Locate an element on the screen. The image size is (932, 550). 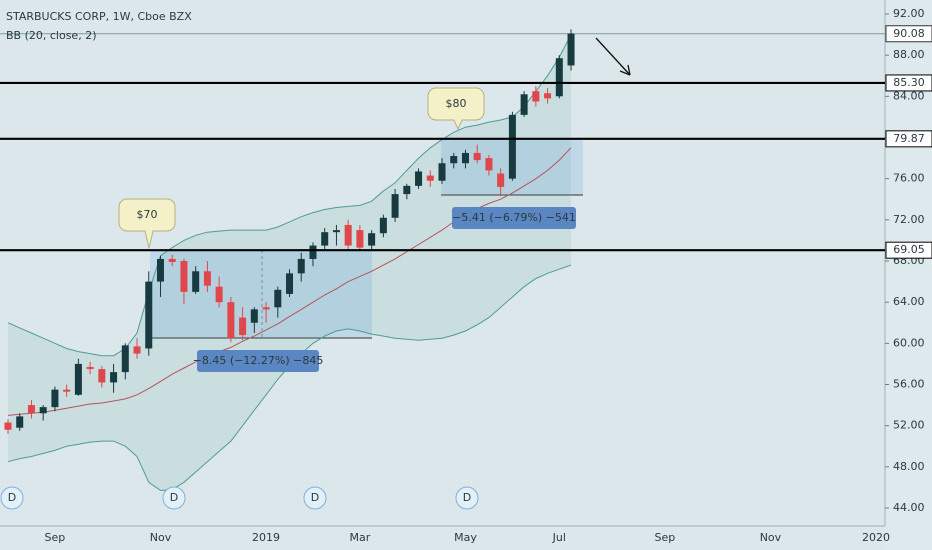
measure-label: −5.41 (−6.79%) −541 is located at coordinates (514, 217).